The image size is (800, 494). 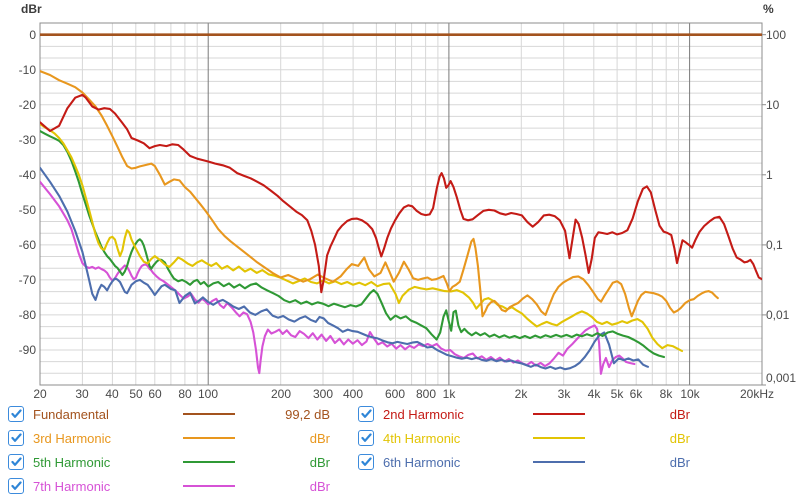 I want to click on legend-value-3rd-harmonic: dBr, so click(x=319, y=438).